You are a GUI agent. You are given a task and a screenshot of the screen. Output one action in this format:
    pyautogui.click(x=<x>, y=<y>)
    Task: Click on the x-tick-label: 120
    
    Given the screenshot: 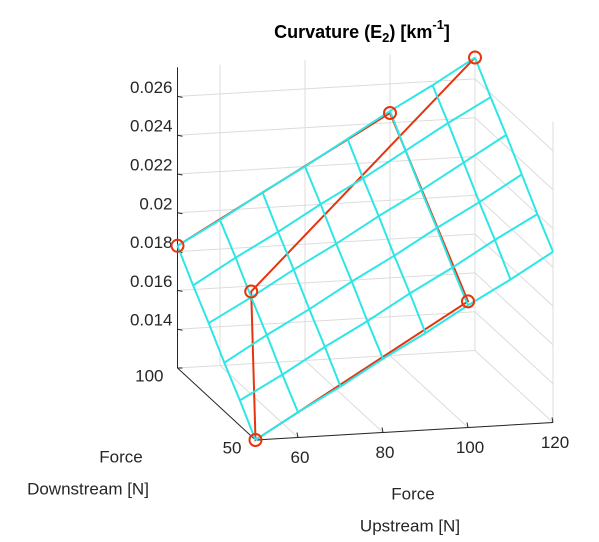 What is the action you would take?
    pyautogui.click(x=555, y=442)
    